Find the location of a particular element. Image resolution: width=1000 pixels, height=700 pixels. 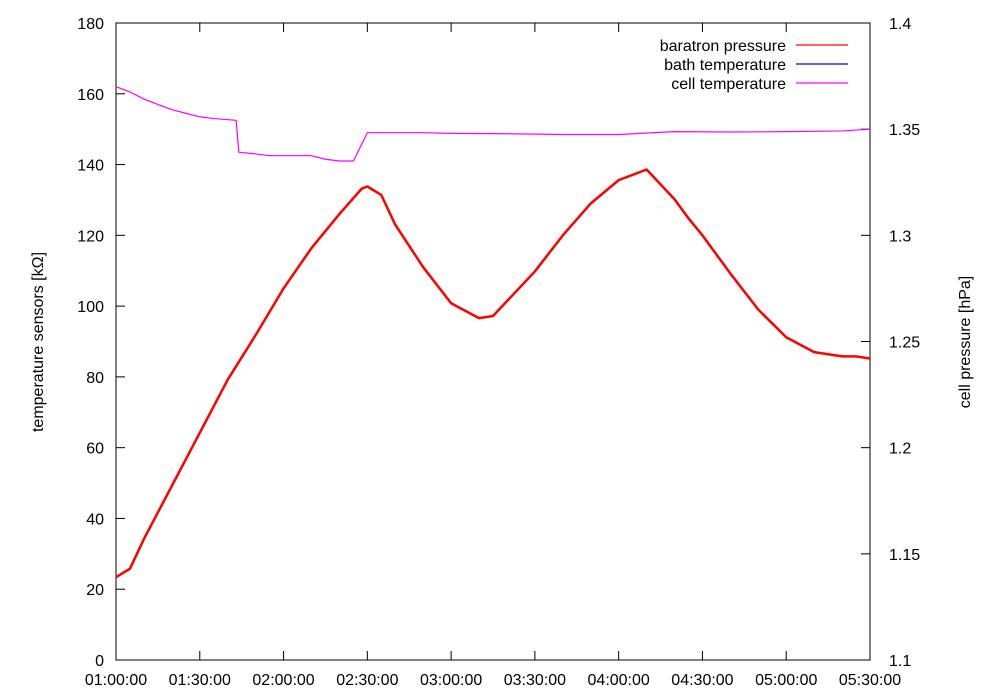

x-tick-label: 02:00:00 is located at coordinates (283, 680).